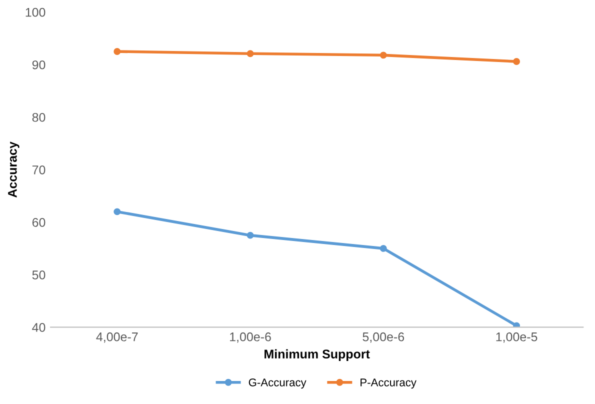  I want to click on x-tick-label: 5,00e-6, so click(383, 337).